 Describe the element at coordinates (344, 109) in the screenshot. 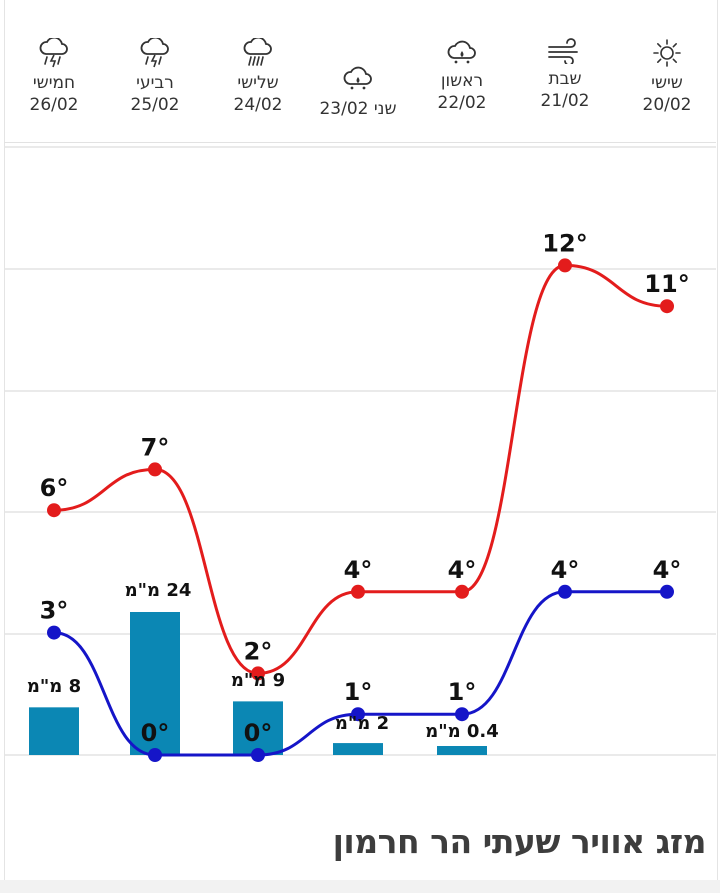

I see `day-date: 23/02` at that location.